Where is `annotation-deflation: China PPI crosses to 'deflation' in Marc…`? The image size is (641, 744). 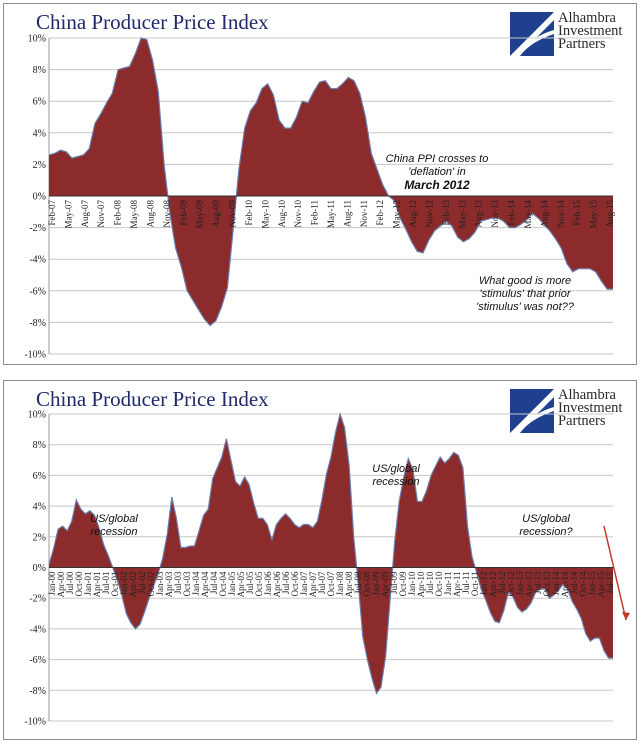 annotation-deflation: China PPI crosses to 'deflation' in Marc… is located at coordinates (437, 173).